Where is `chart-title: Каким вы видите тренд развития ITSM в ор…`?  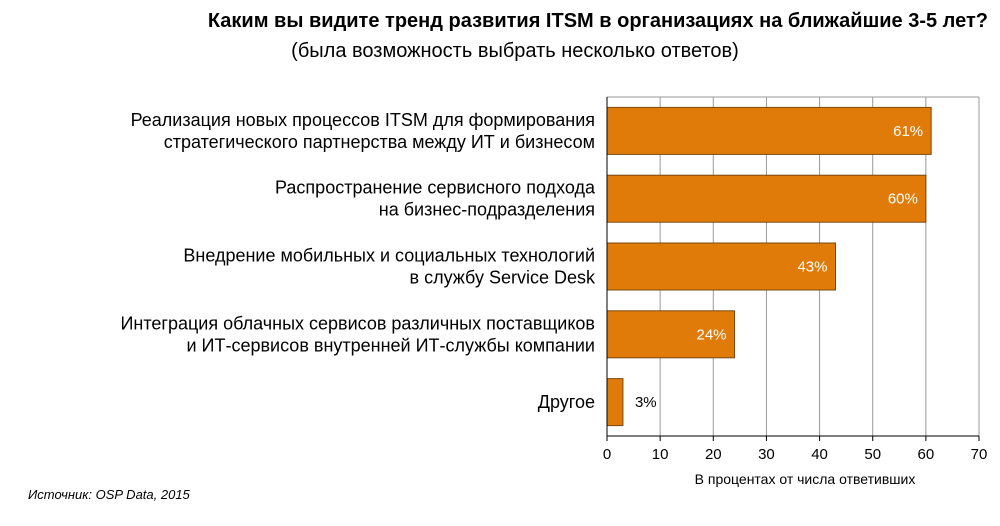 chart-title: Каким вы видите тренд развития ITSM в ор… is located at coordinates (597, 21).